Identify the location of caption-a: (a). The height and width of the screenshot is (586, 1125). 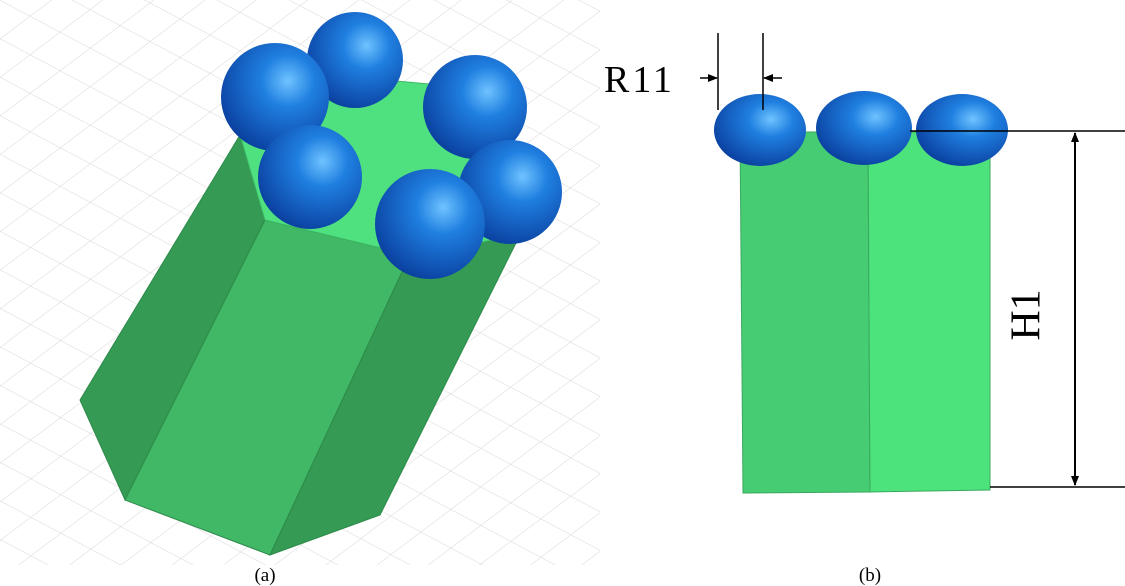
(264, 575).